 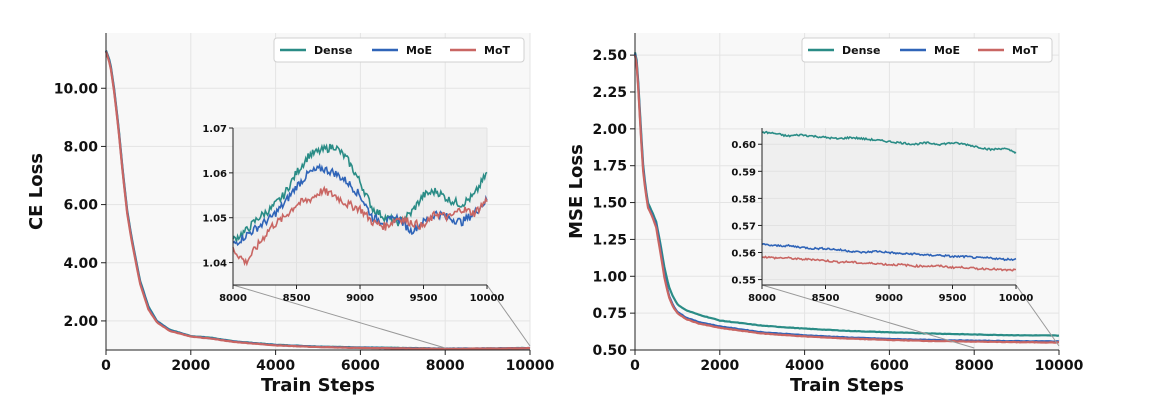 What do you see at coordinates (76, 89) in the screenshot?
I see `y-tick-label: 10.00` at bounding box center [76, 89].